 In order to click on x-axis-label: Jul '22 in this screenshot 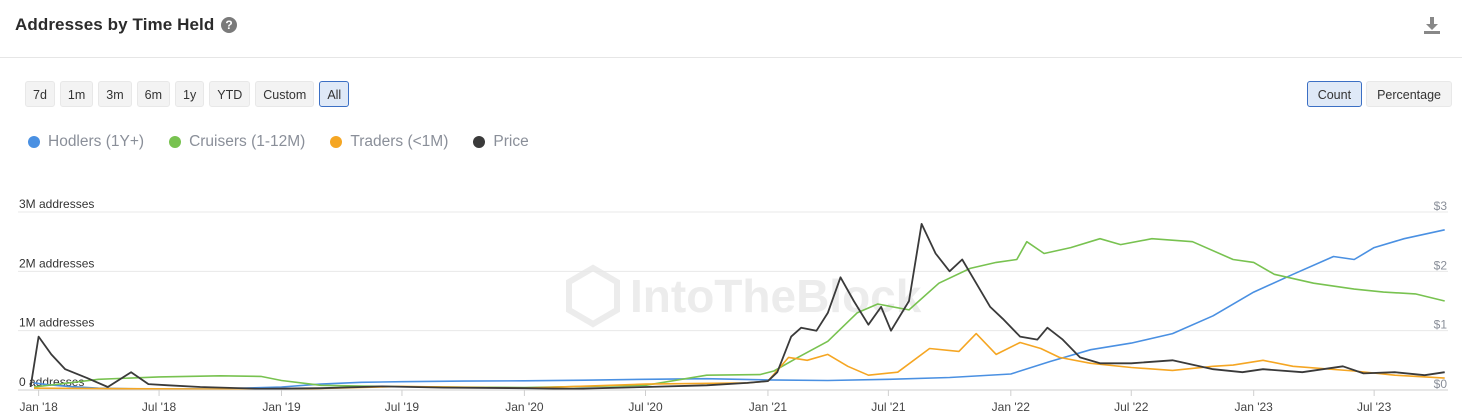, I will do `click(1131, 407)`.